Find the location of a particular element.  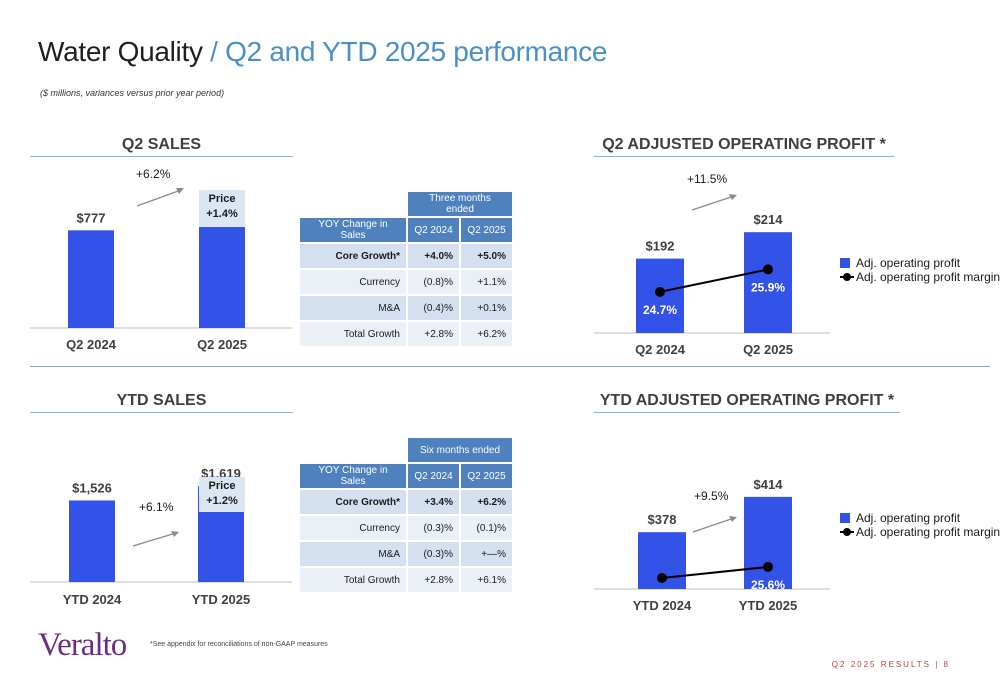

q2-profit-growth-label: +11.5% is located at coordinates (707, 179).